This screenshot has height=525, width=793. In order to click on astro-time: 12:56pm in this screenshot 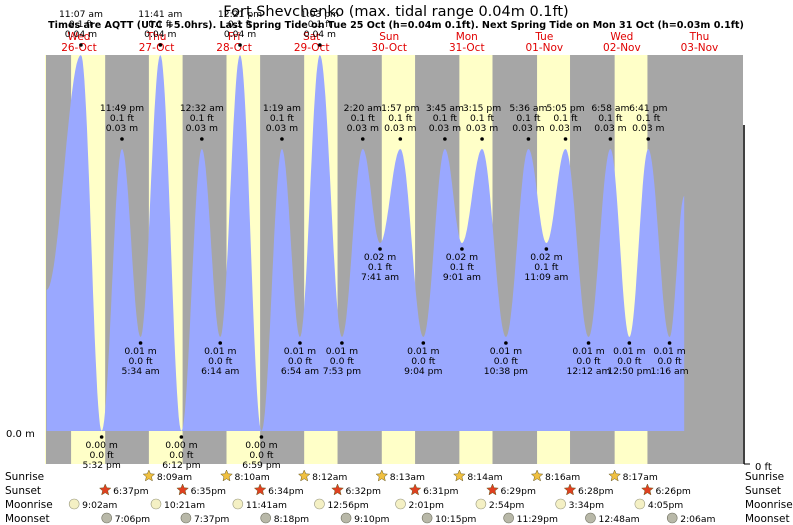, I will do `click(347, 505)`.